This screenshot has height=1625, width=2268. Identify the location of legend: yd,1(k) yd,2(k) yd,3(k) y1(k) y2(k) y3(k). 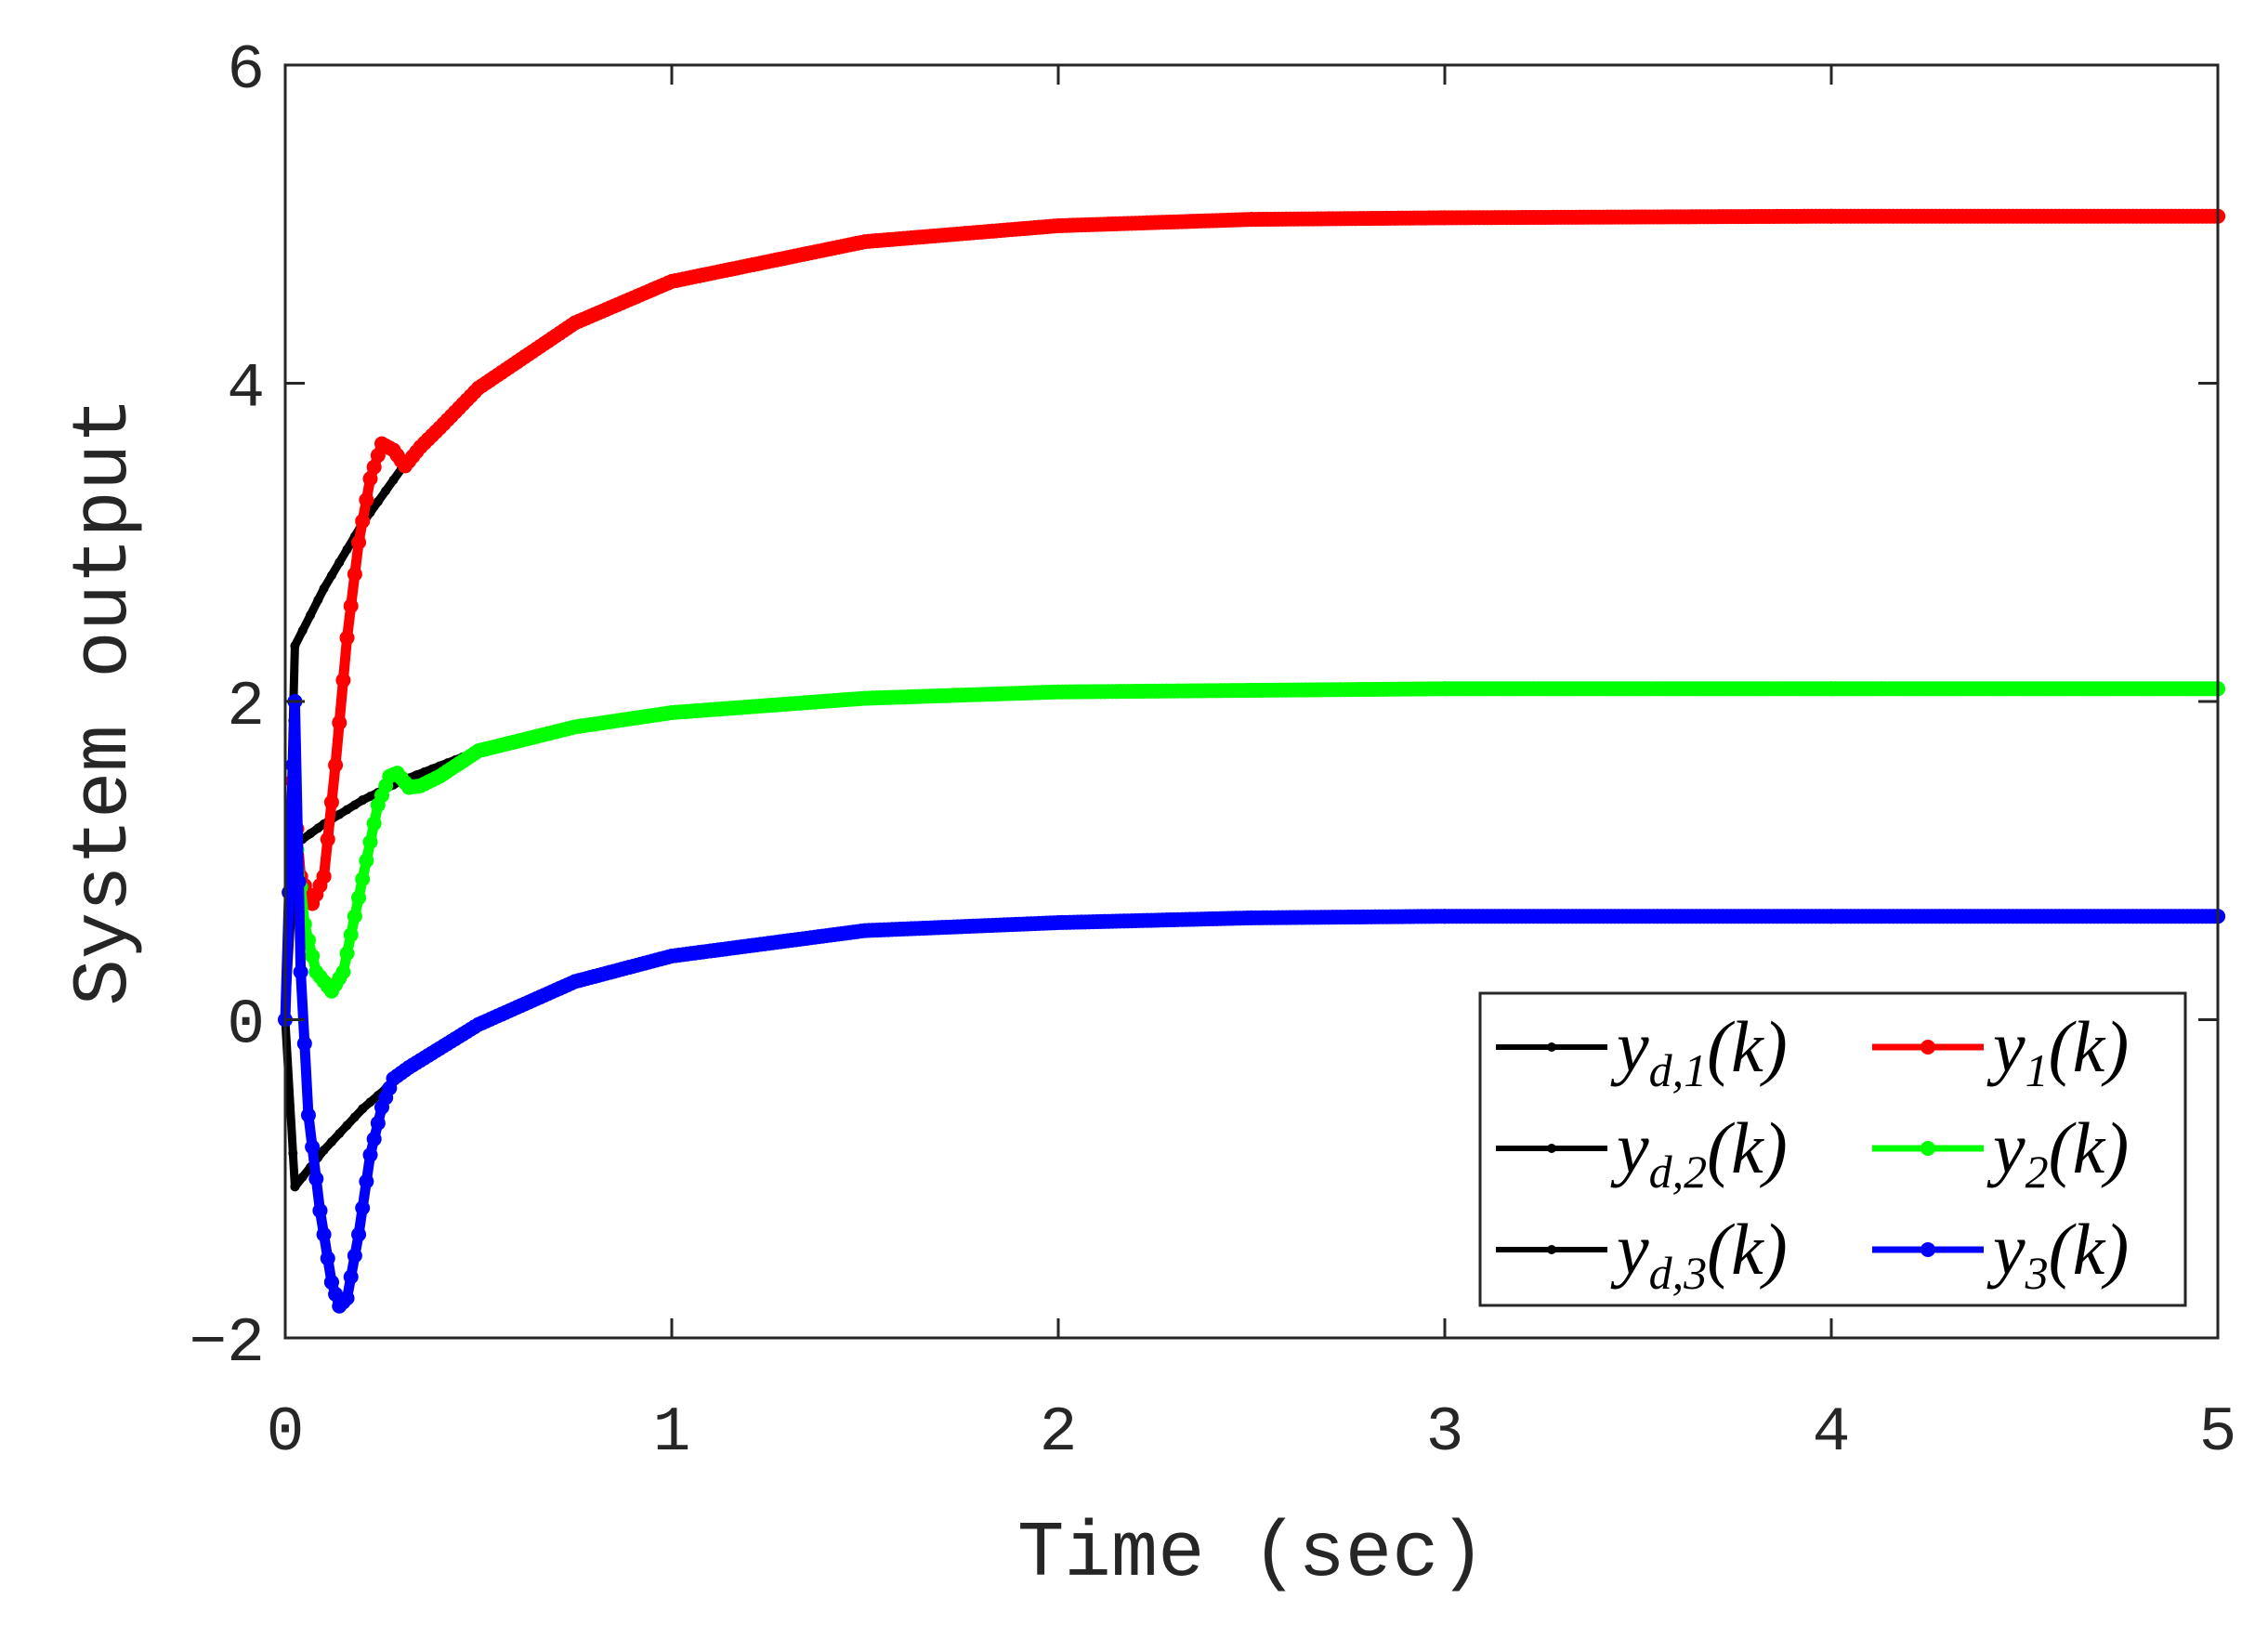
(1832, 1149).